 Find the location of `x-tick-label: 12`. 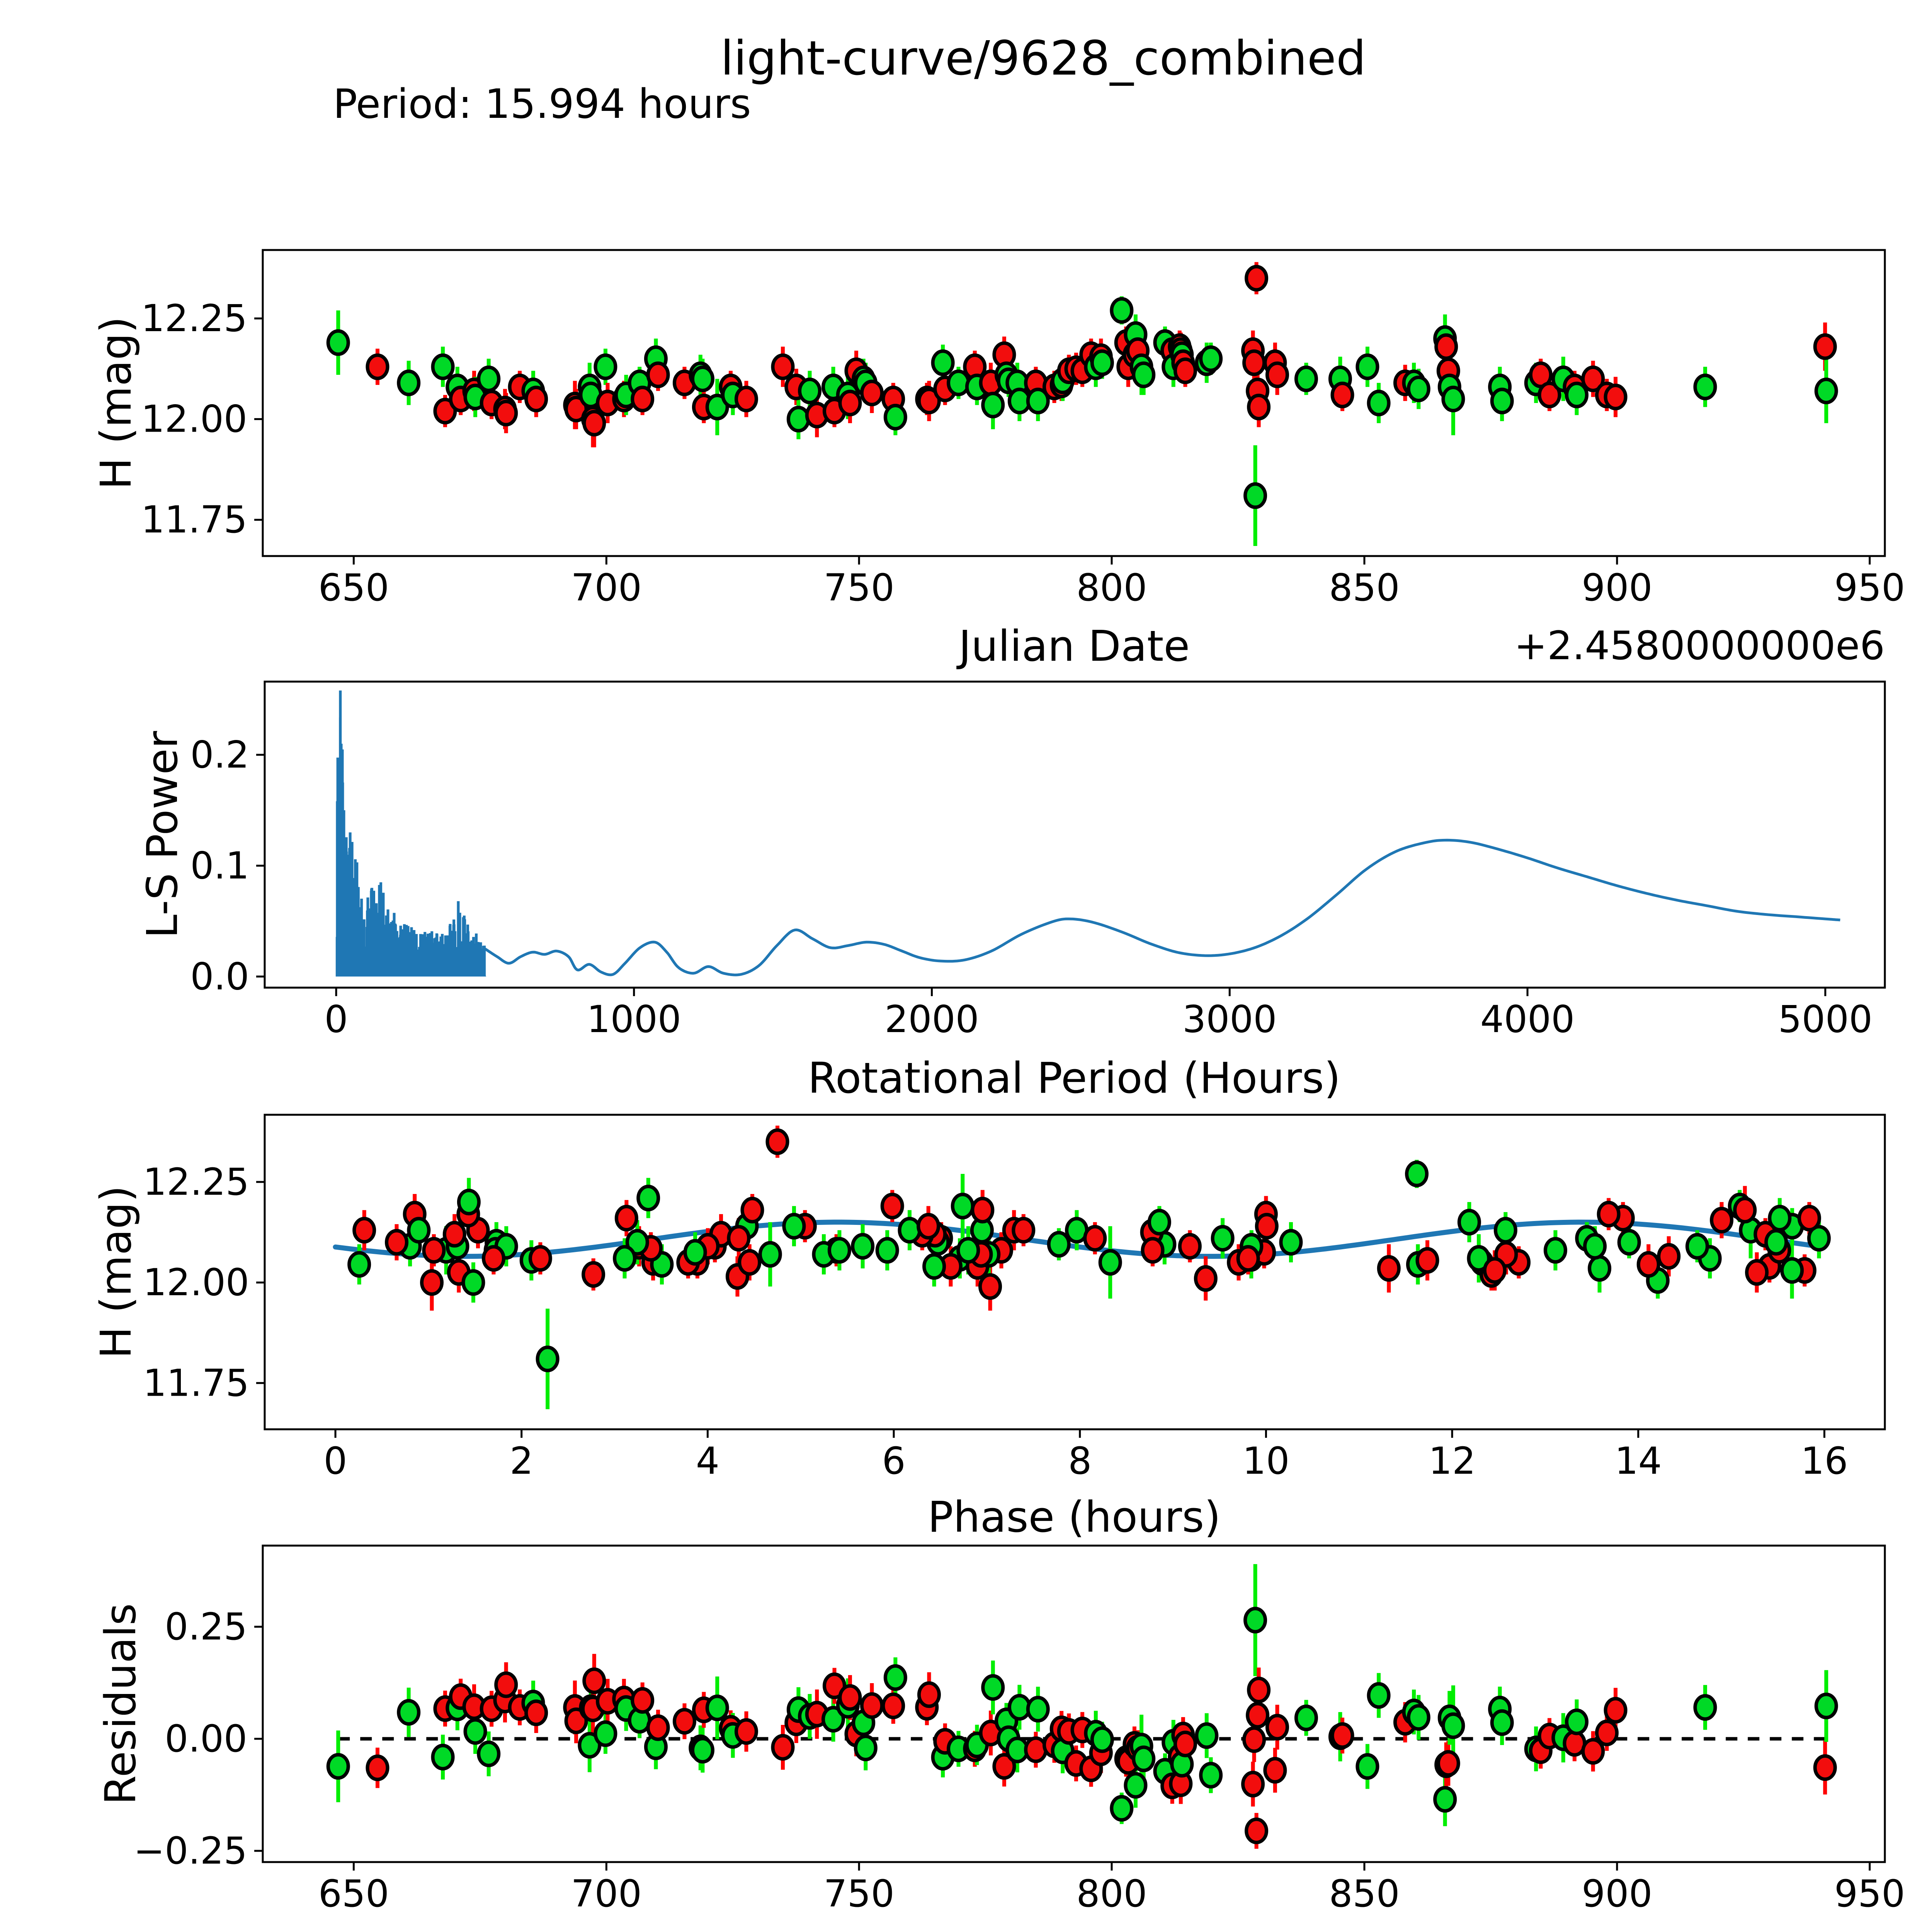

x-tick-label: 12 is located at coordinates (1453, 1461).